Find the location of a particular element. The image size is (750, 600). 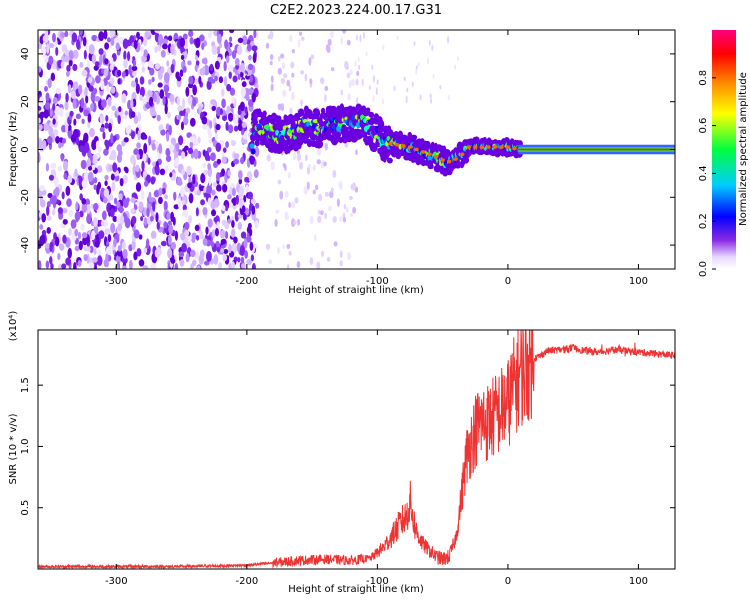

colorbar-label: Normalized spectral amplitude is located at coordinates (743, 149).